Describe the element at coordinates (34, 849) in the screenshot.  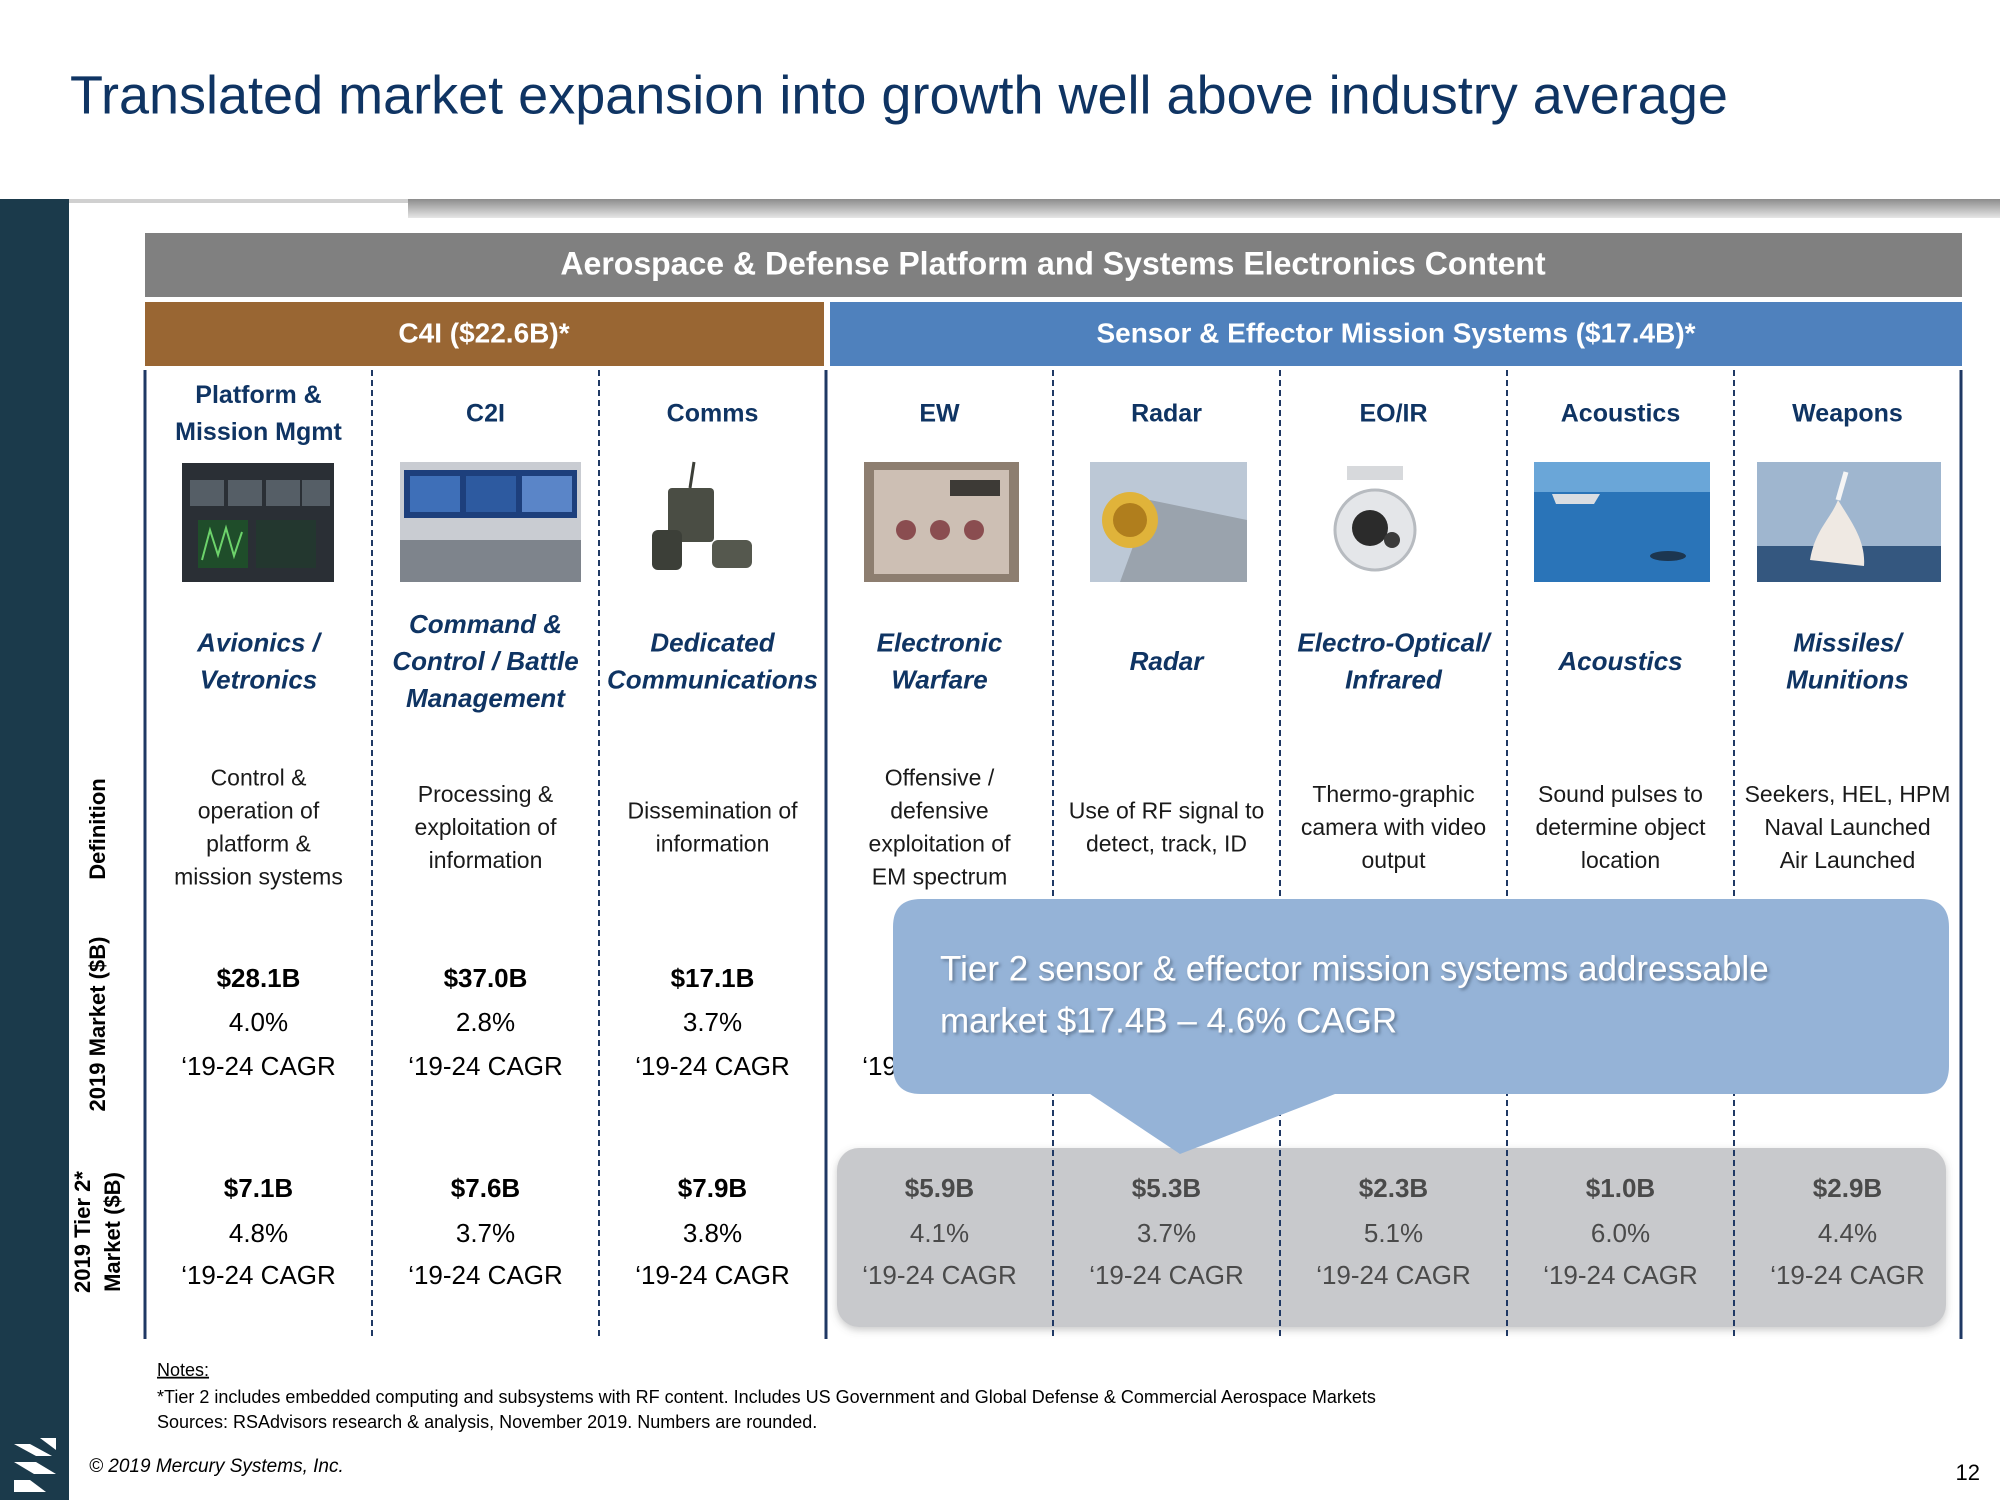
I see `side-bar` at that location.